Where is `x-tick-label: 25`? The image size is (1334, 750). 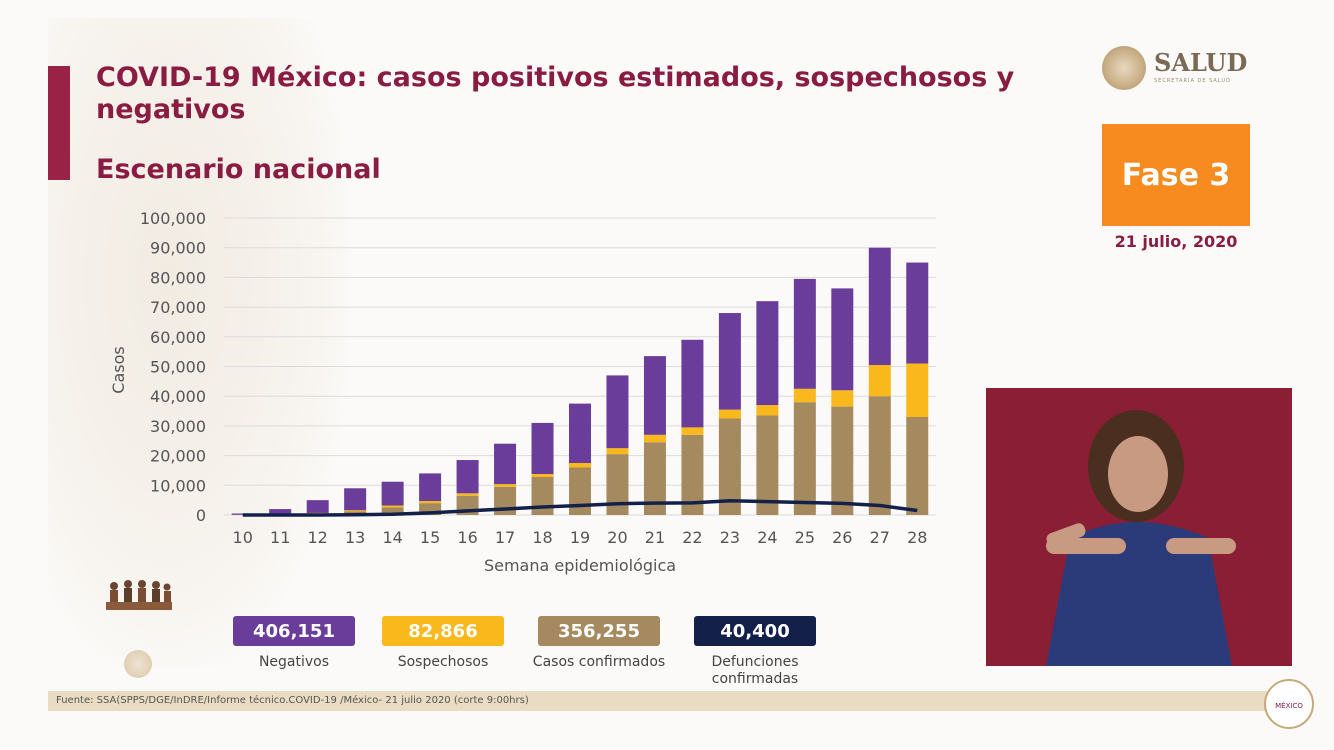 x-tick-label: 25 is located at coordinates (805, 537).